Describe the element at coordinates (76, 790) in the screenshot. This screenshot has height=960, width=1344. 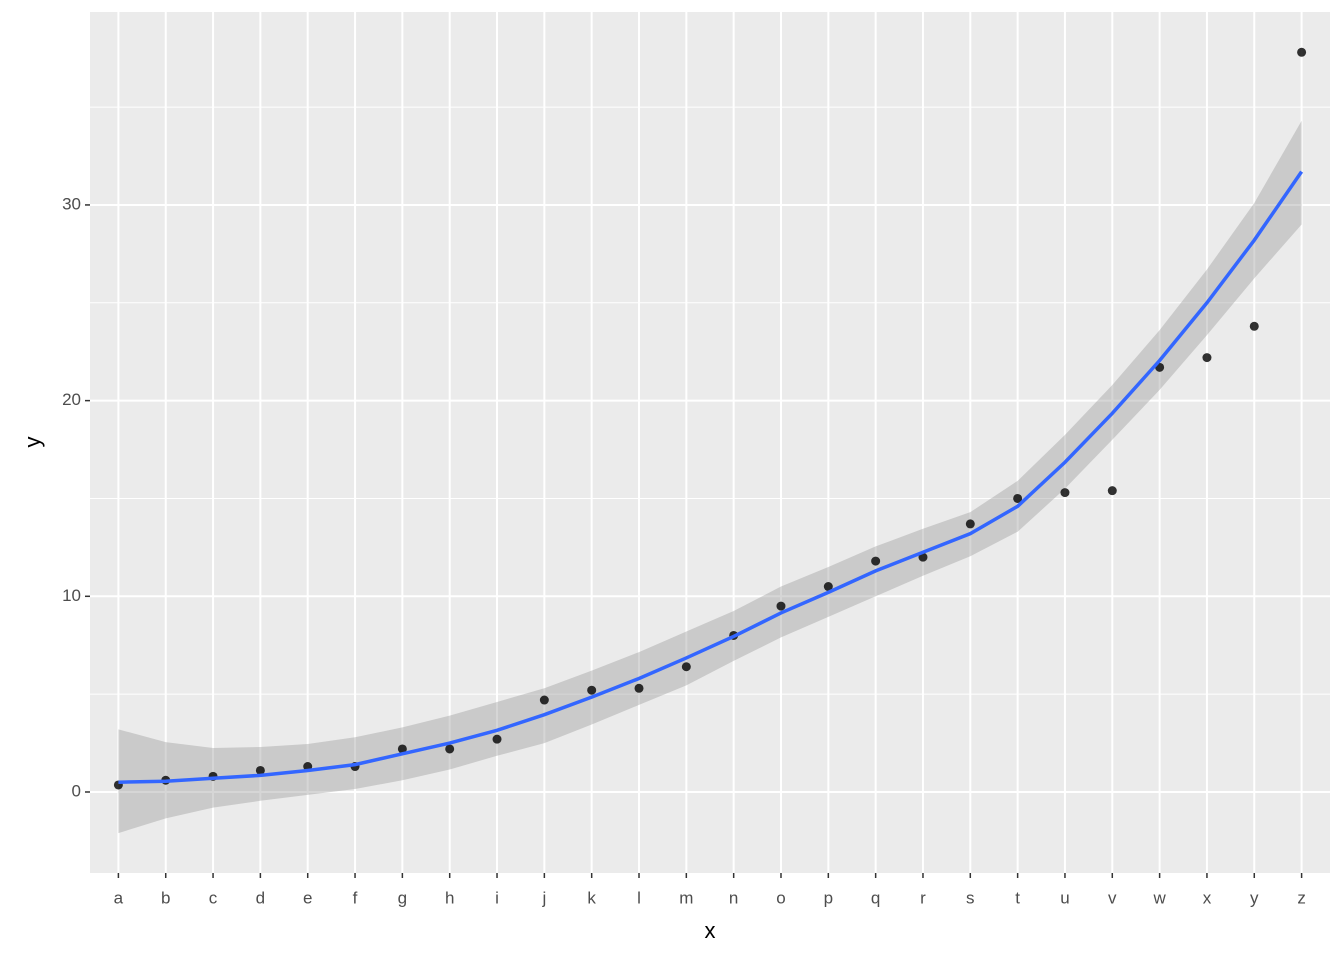
I see `y-tick-label: 0` at that location.